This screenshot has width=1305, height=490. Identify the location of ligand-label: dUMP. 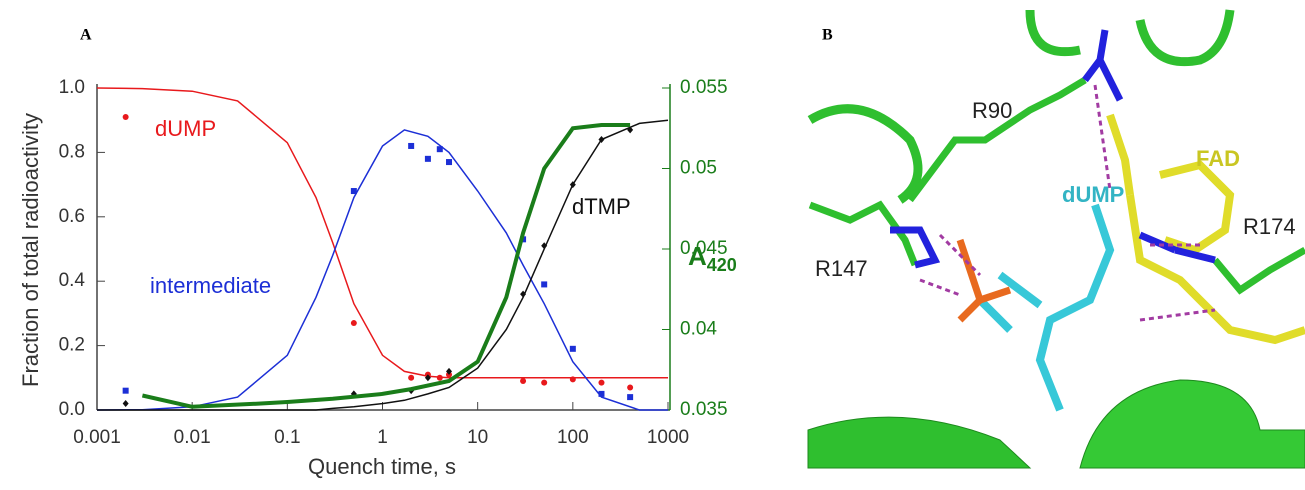
(1093, 194).